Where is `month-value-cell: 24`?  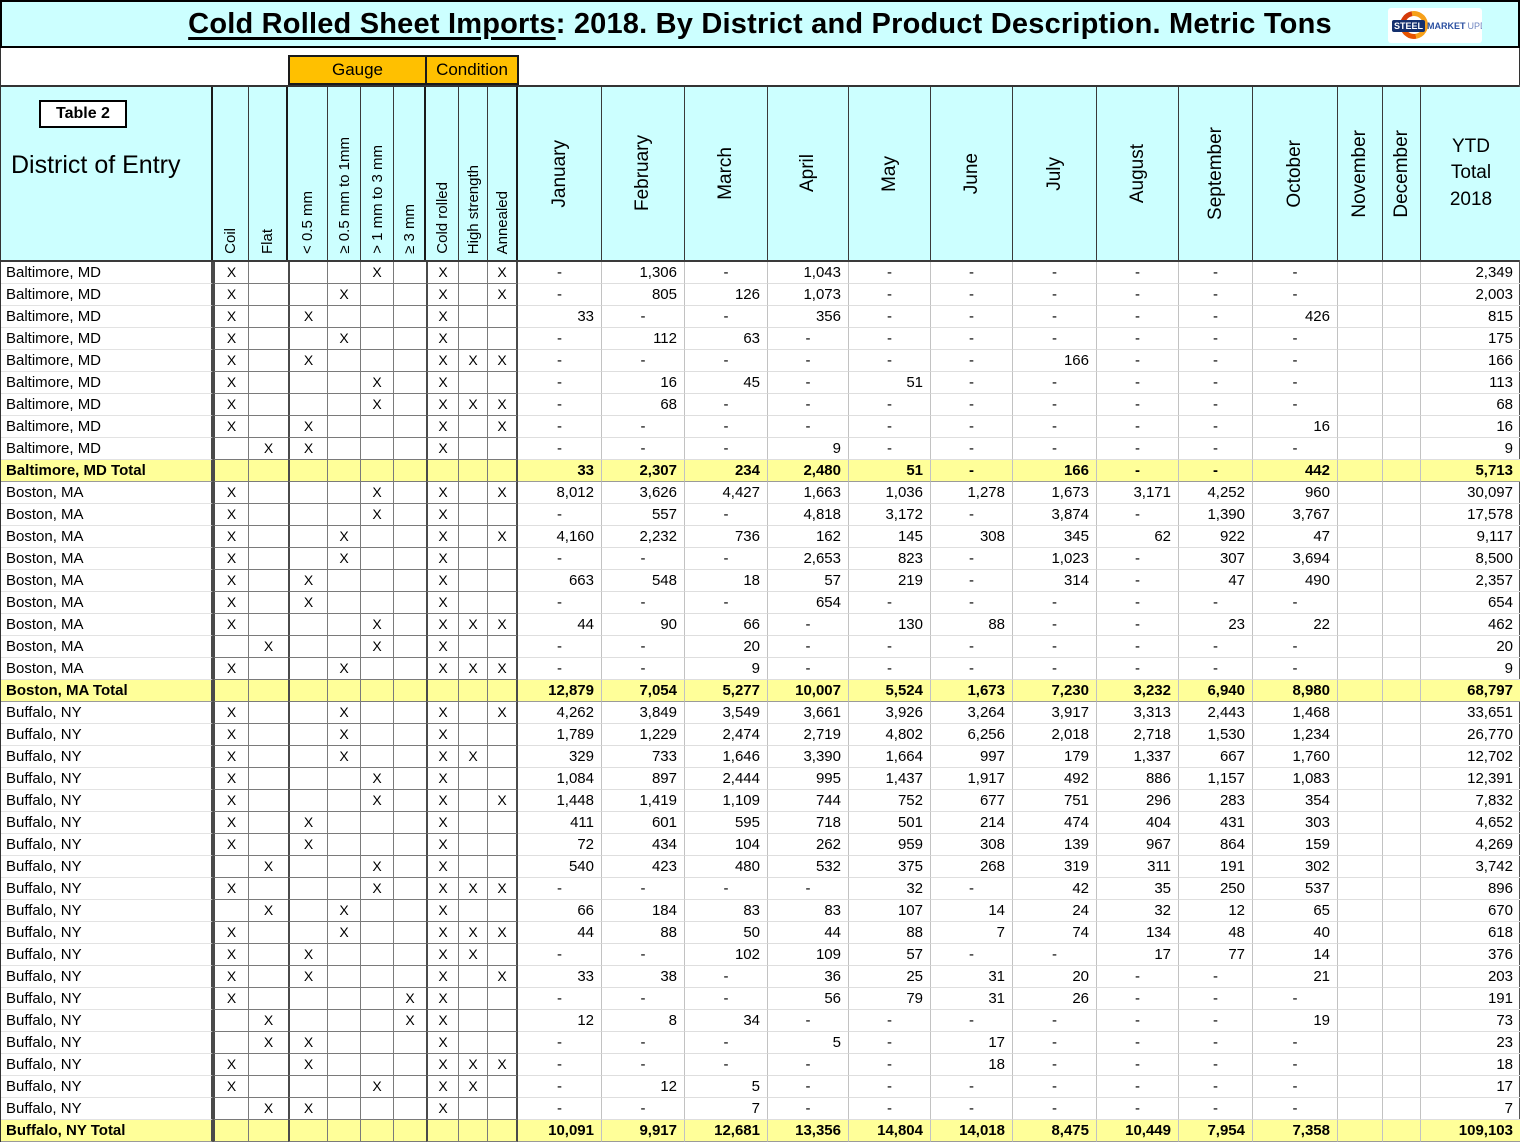
month-value-cell: 24 is located at coordinates (1055, 911).